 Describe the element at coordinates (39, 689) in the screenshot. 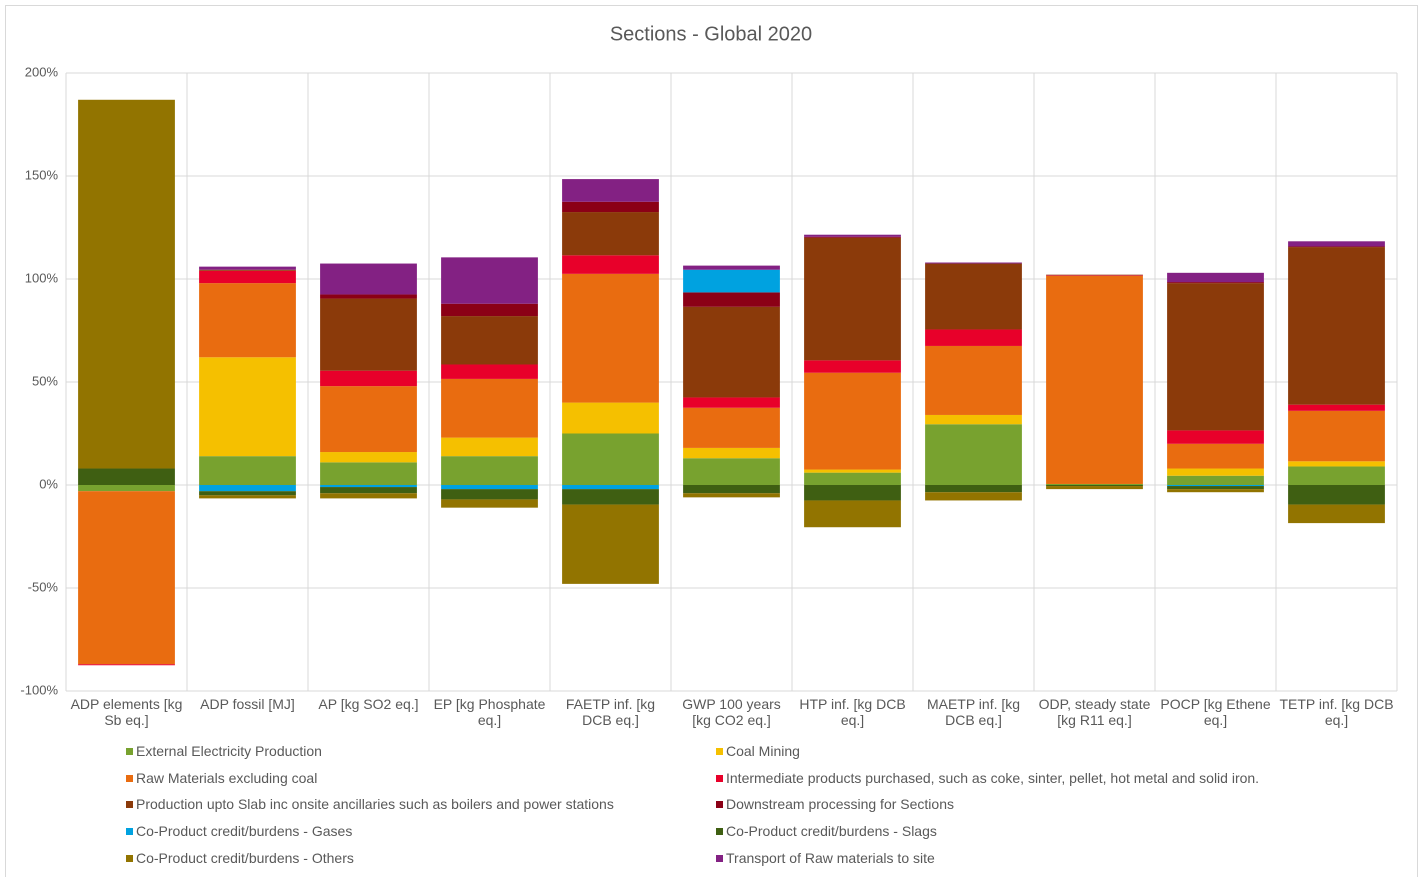

I see `y-tick-label: -100%` at that location.